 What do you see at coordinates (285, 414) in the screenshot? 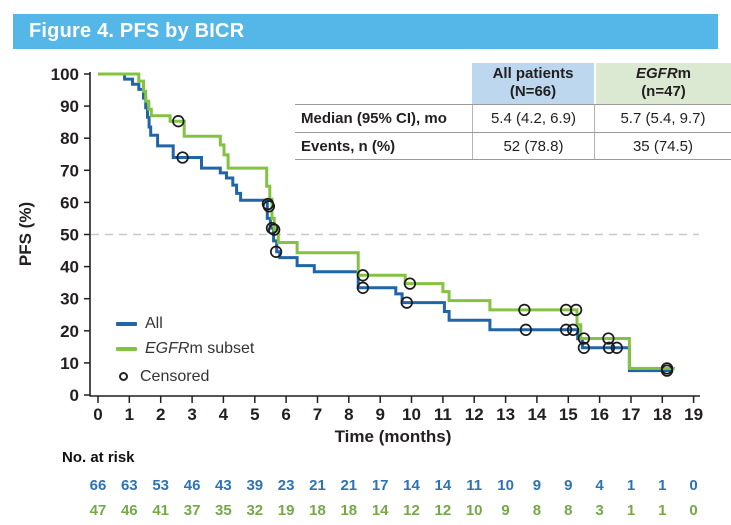
I see `x-tick-label: 6` at bounding box center [285, 414].